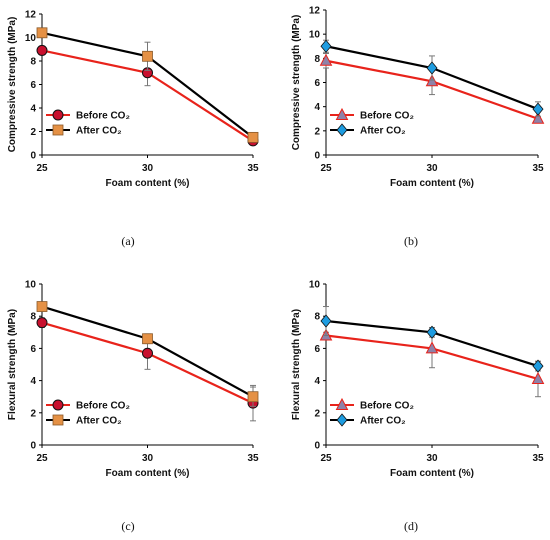 Image resolution: width=550 pixels, height=540 pixels. I want to click on panel-label: (d), so click(411, 526).